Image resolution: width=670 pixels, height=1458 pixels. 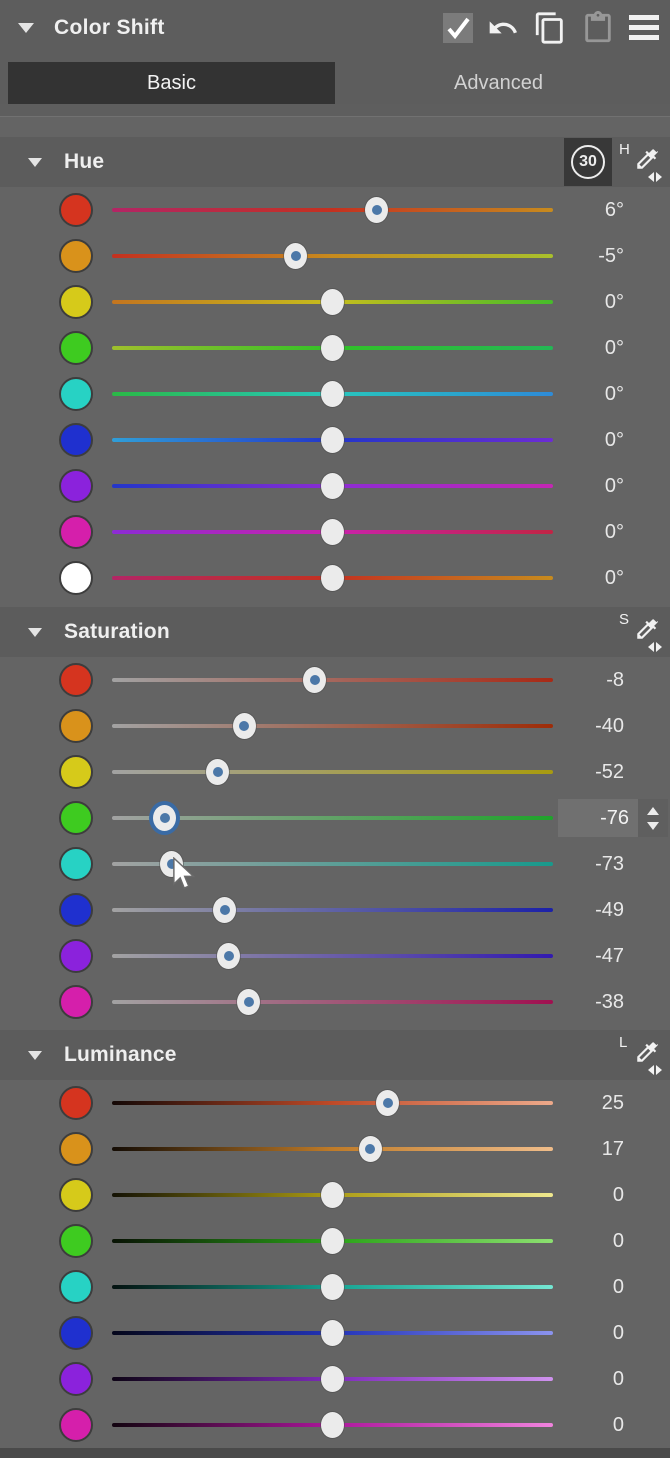 What do you see at coordinates (588, 162) in the screenshot?
I see `hue-range-button: 30` at bounding box center [588, 162].